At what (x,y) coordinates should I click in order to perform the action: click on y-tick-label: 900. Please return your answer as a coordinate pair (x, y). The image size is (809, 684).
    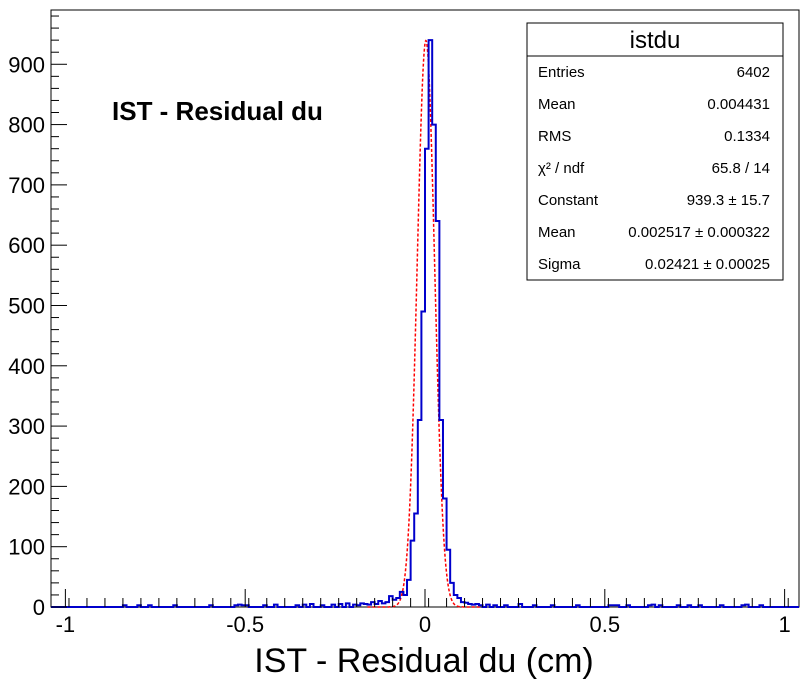
    Looking at the image, I should click on (26, 64).